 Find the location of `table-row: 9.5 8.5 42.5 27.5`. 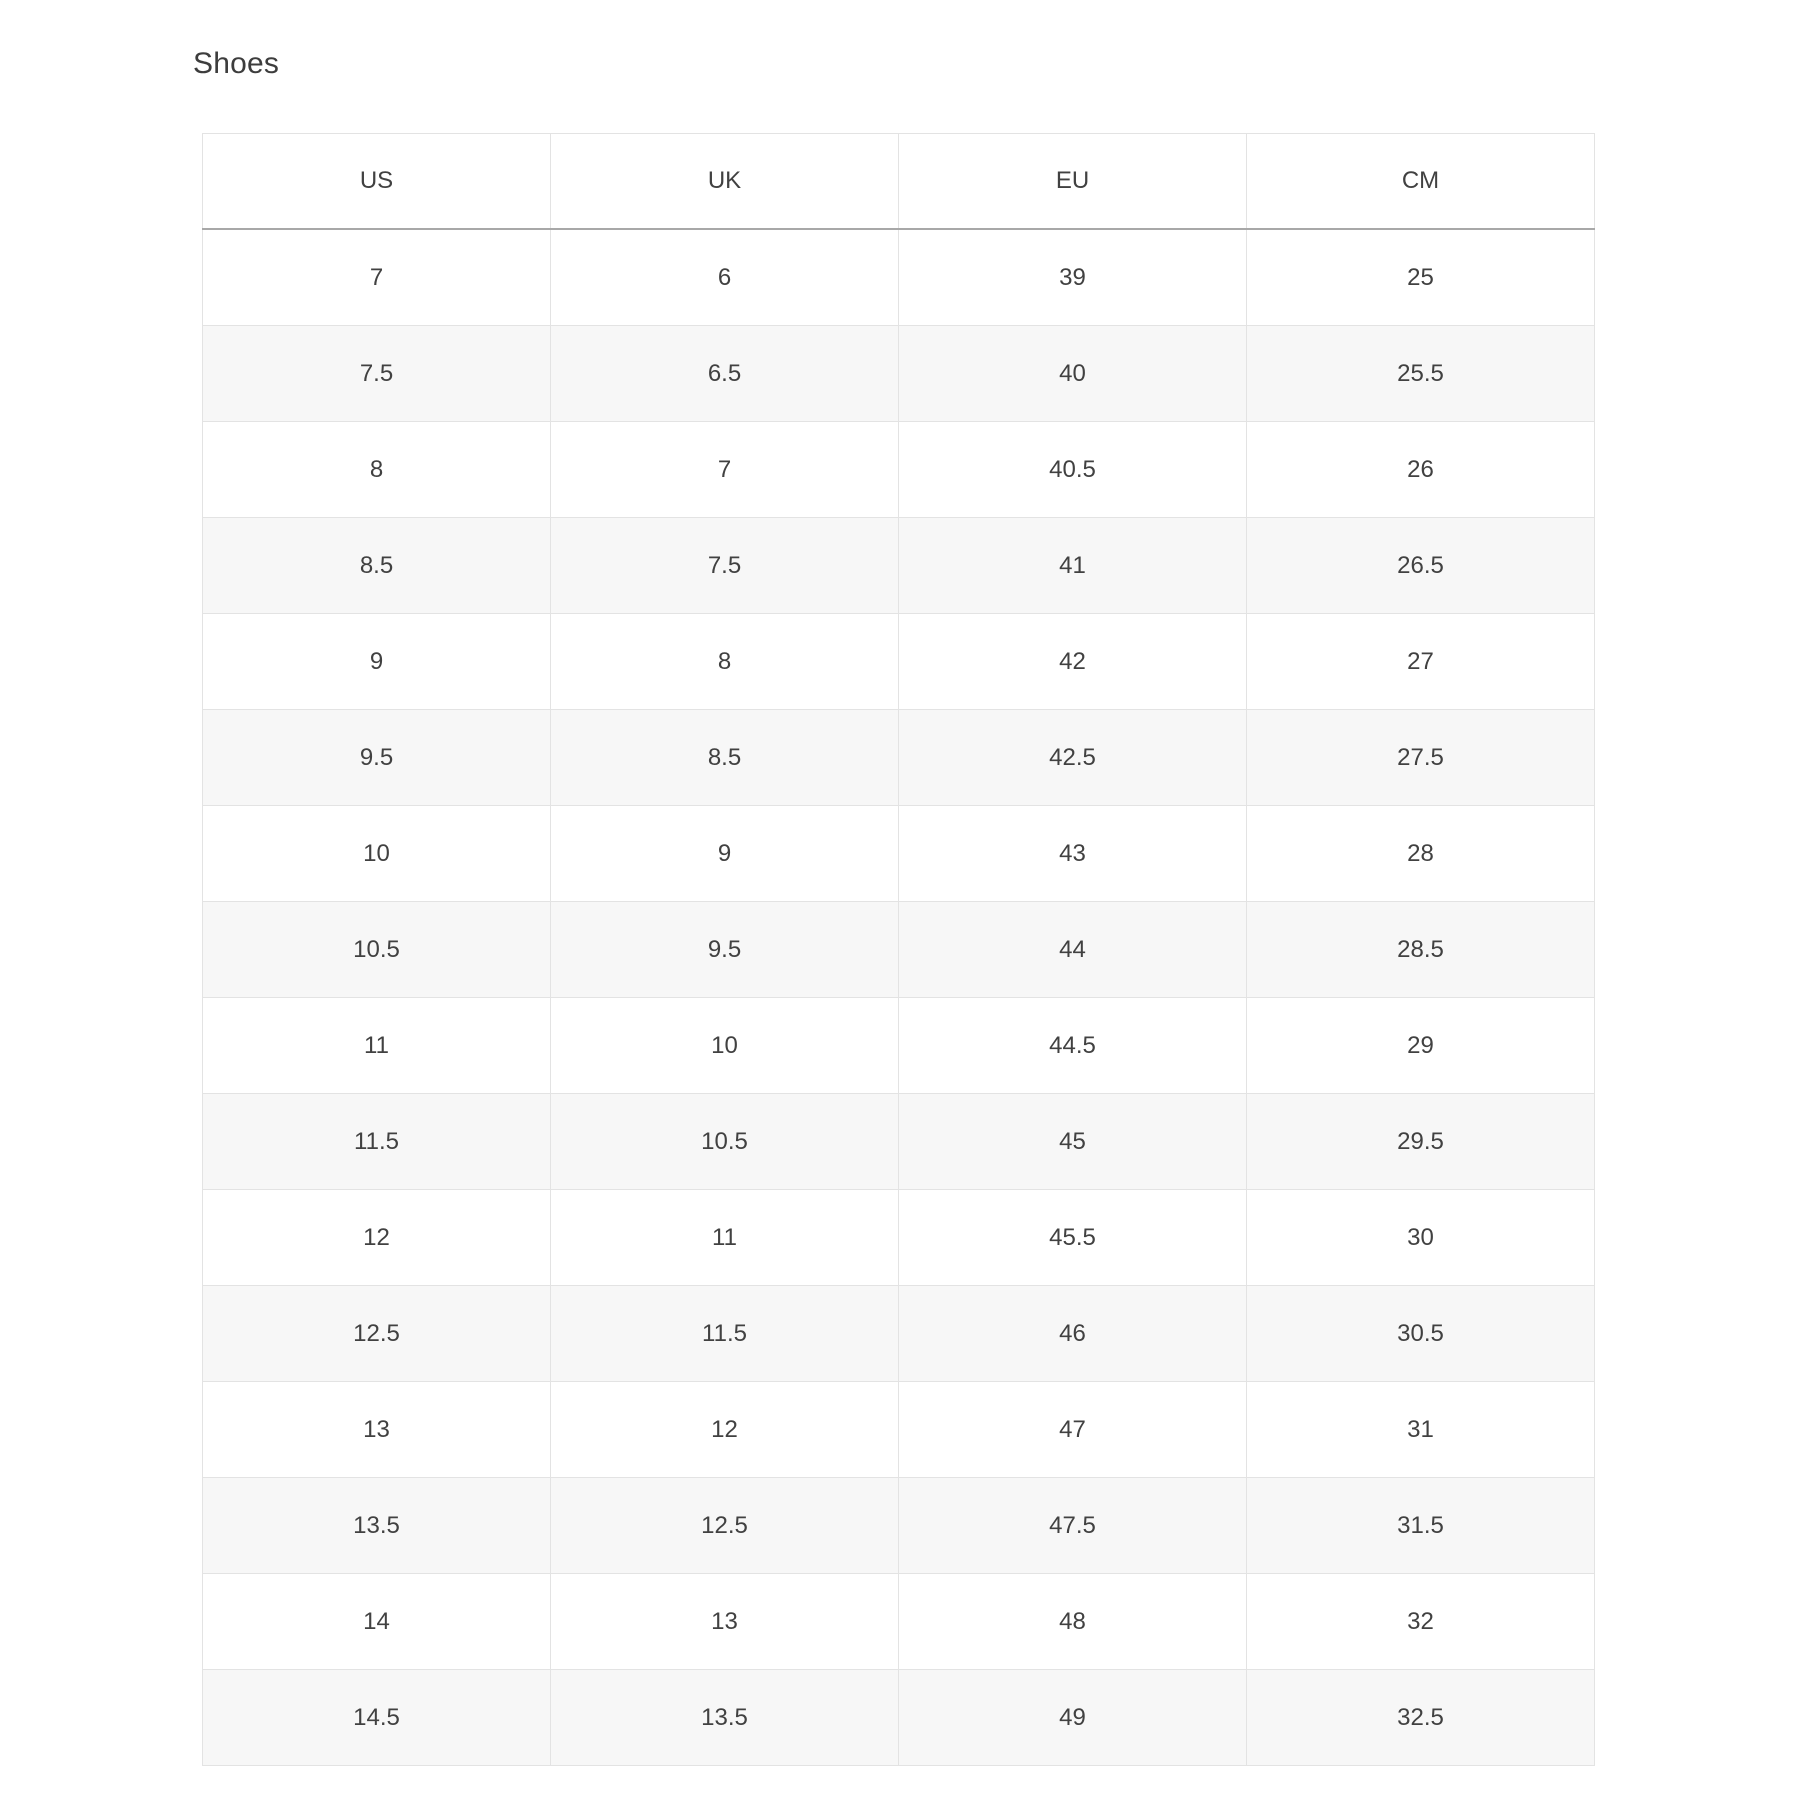

table-row: 9.5 8.5 42.5 27.5 is located at coordinates (898, 757).